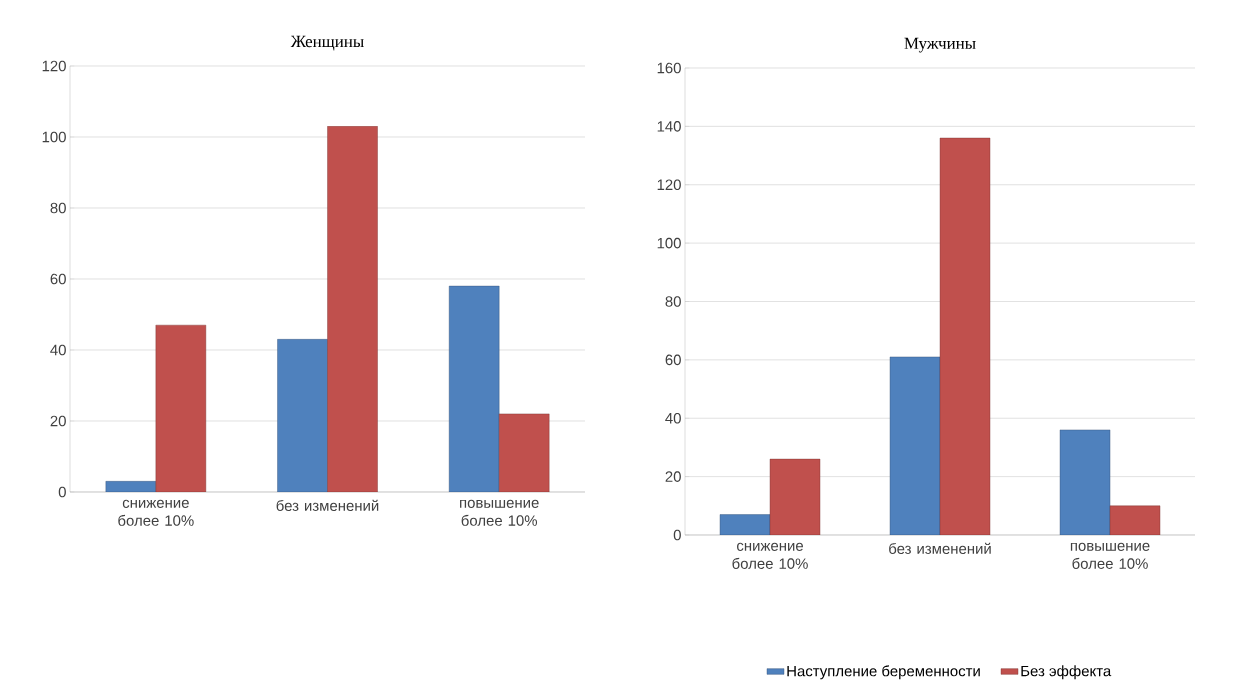 This screenshot has width=1242, height=682. Describe the element at coordinates (669, 126) in the screenshot. I see `y-tick-label: 140` at that location.